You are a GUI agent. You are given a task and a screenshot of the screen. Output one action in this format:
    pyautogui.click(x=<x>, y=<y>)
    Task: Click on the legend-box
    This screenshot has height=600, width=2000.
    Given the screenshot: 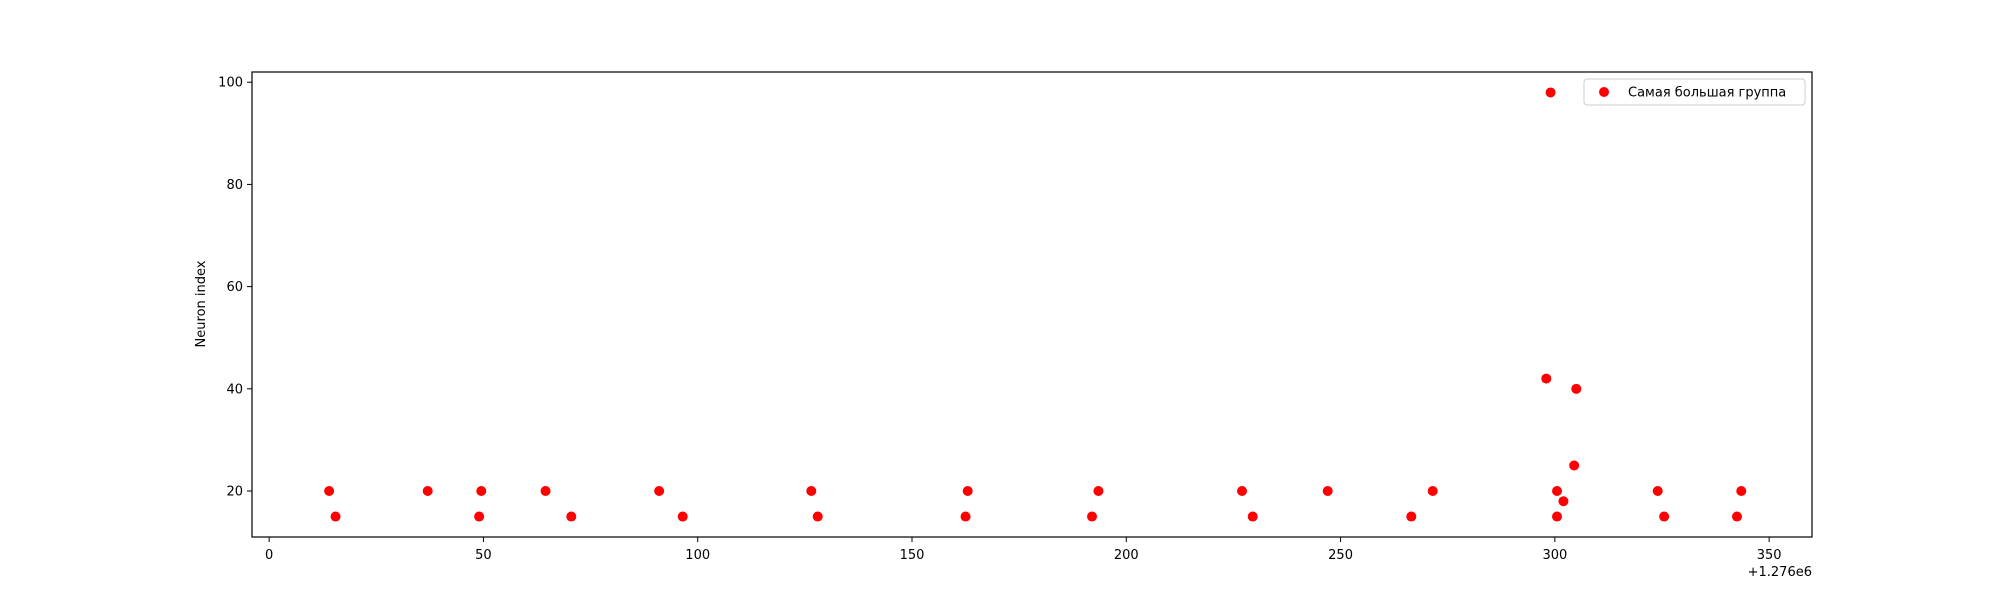 What is the action you would take?
    pyautogui.click(x=1694, y=92)
    